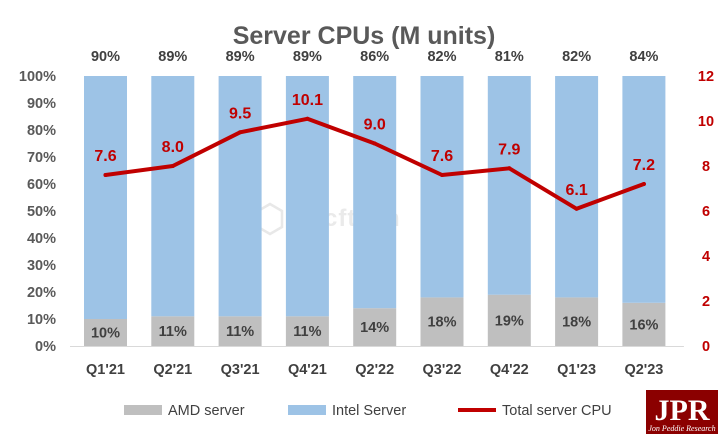 Image resolution: width=728 pixels, height=439 pixels. What do you see at coordinates (41, 239) in the screenshot?
I see `y-left-tick-4: 40%` at bounding box center [41, 239].